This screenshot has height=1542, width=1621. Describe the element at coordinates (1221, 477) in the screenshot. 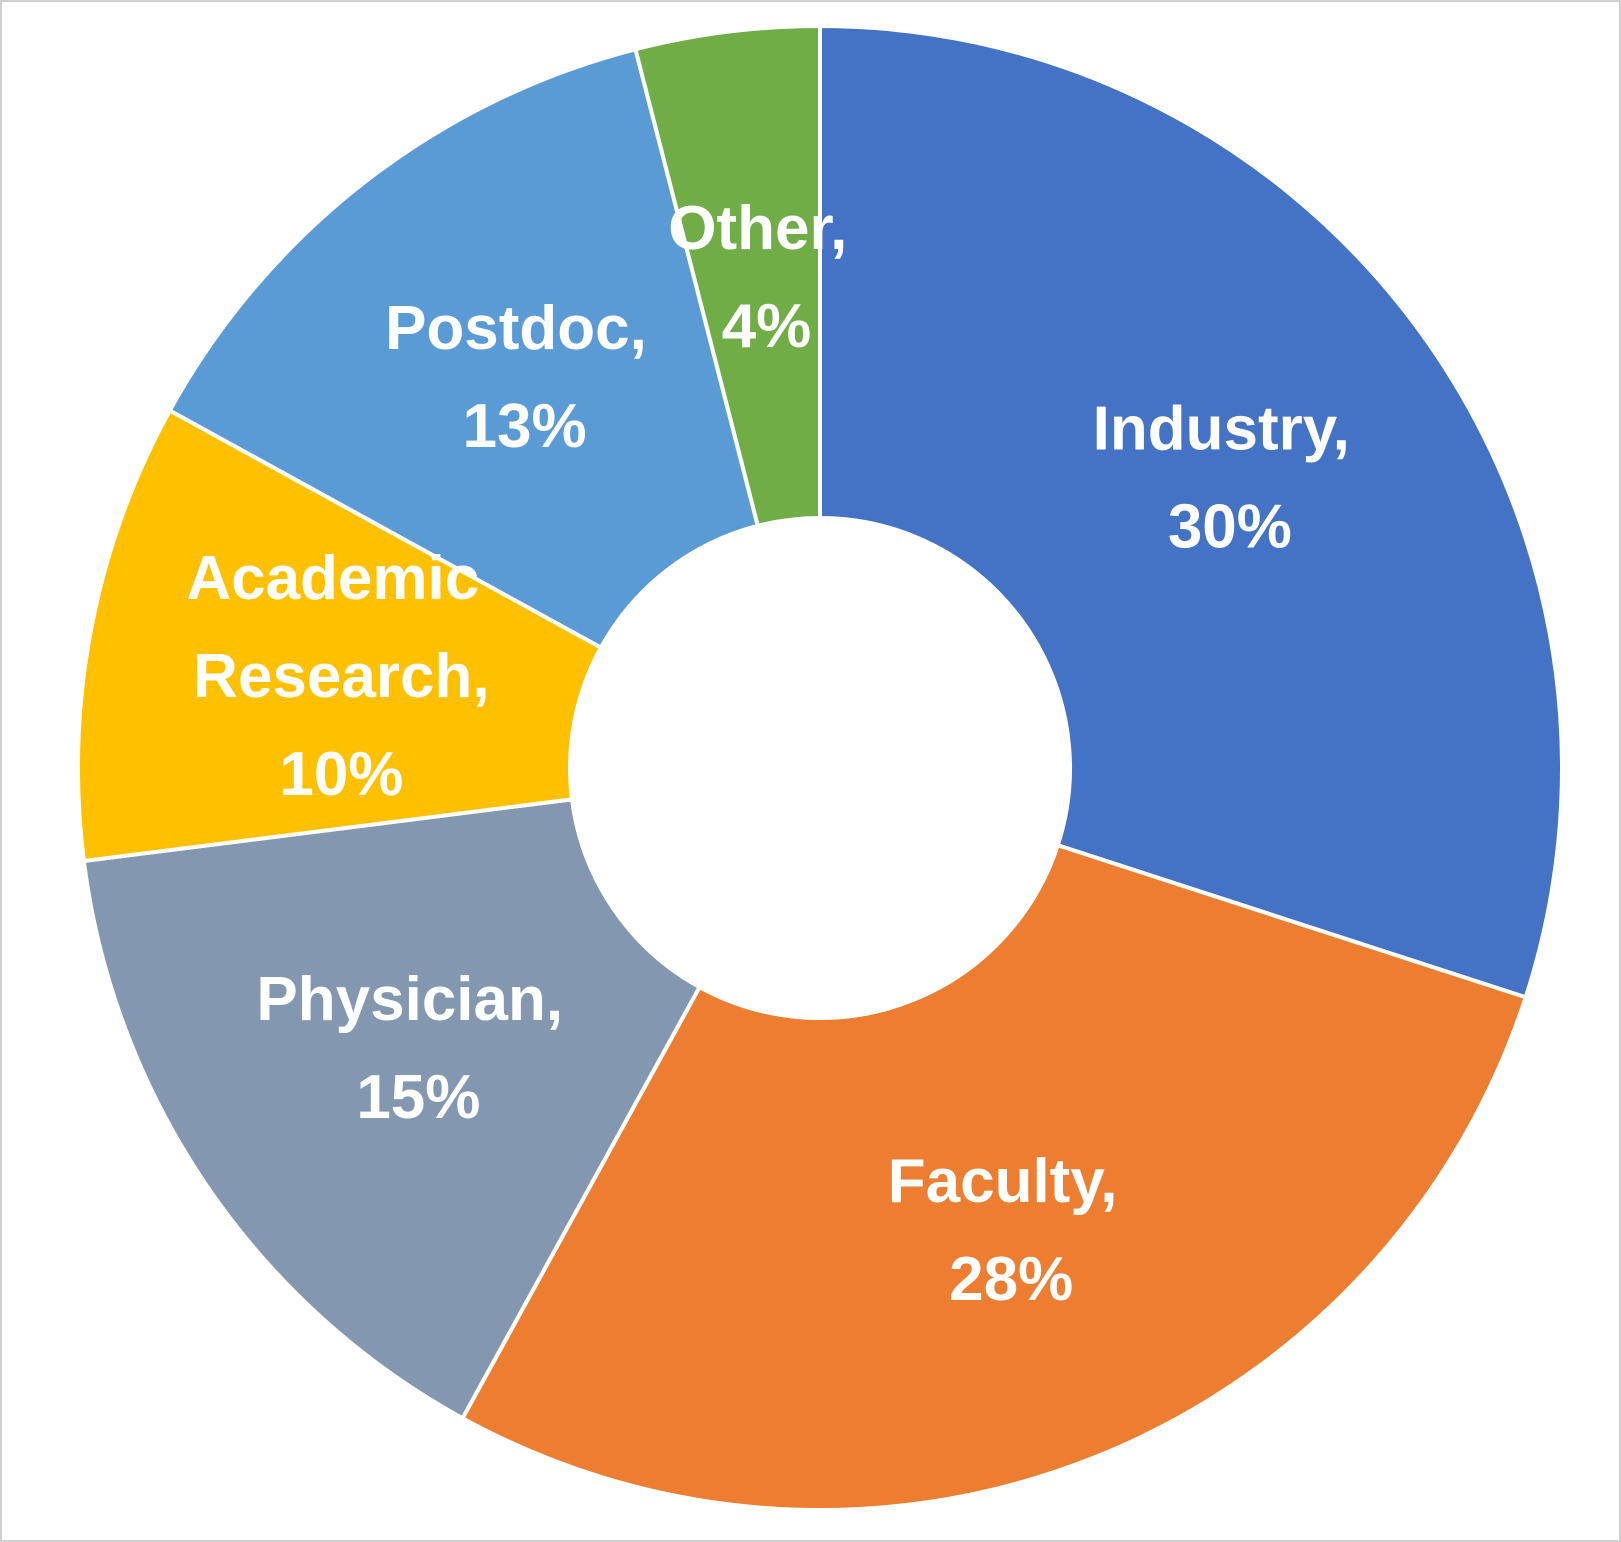

I see `data-label: Industry, 30%` at that location.